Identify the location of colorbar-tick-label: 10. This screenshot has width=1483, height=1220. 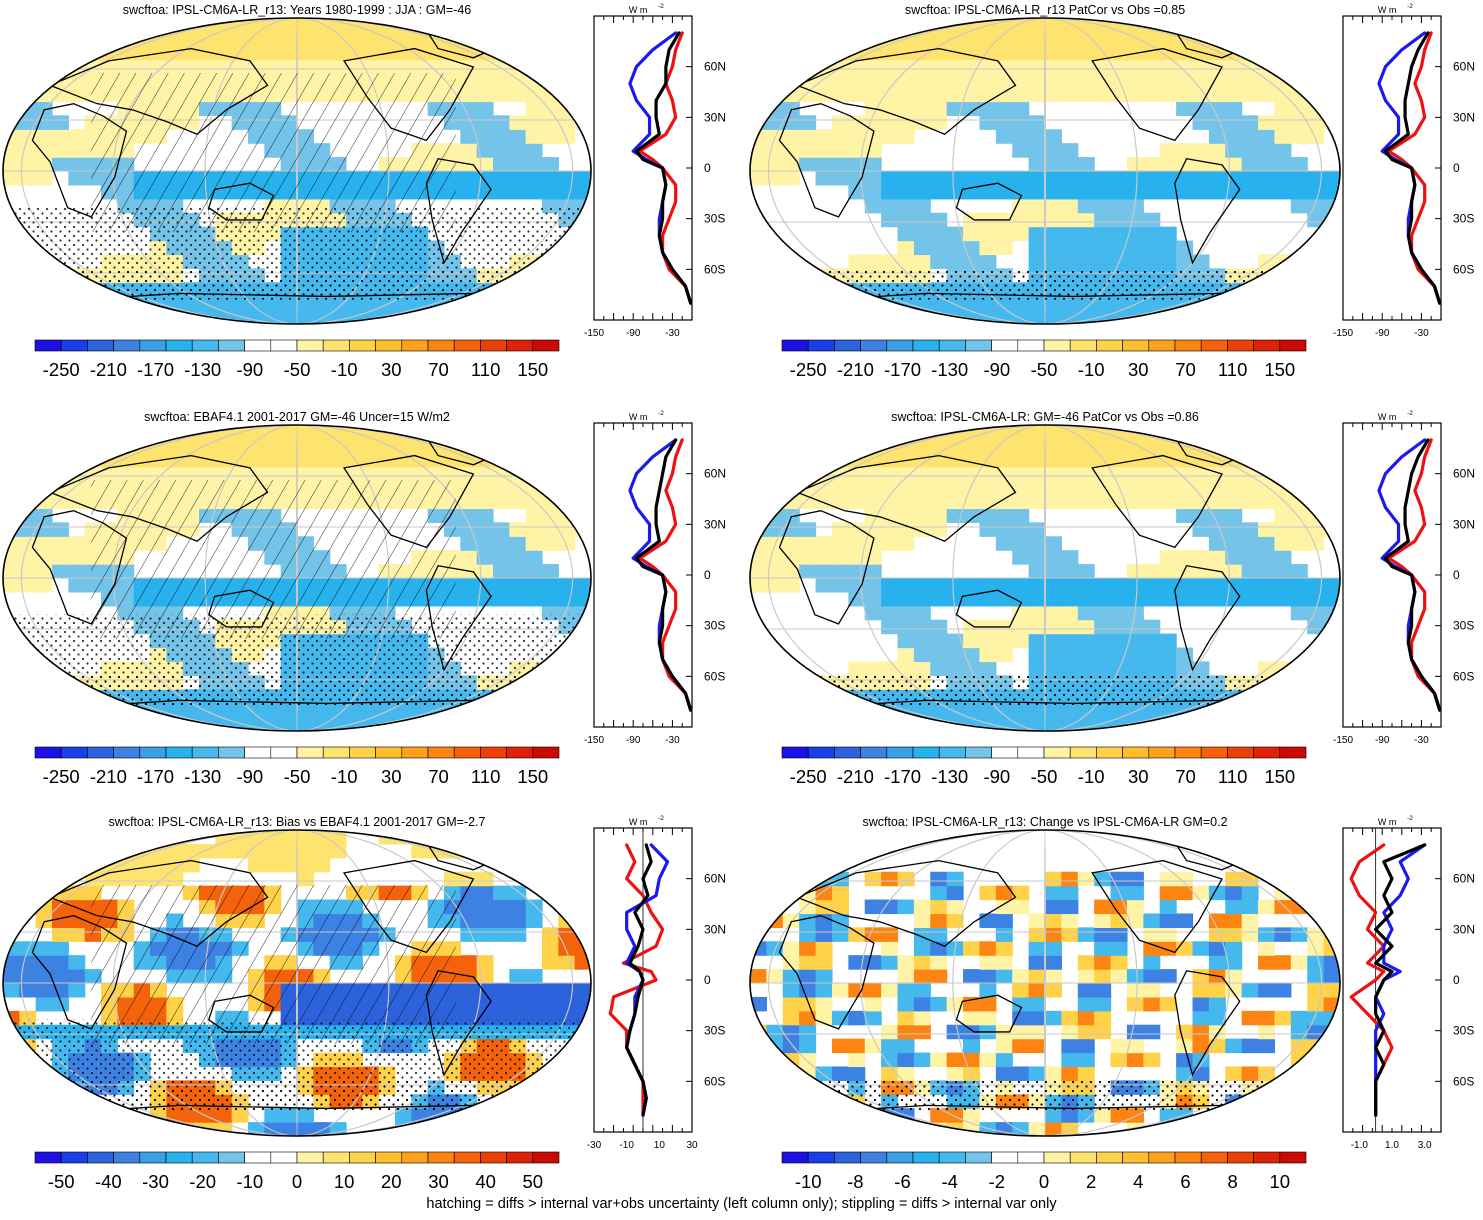
(1280, 1181).